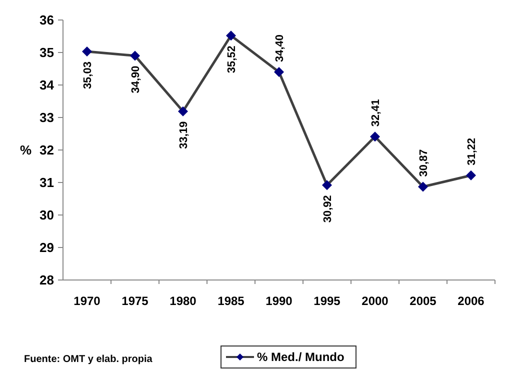 This screenshot has width=507, height=382. I want to click on y-axis-title: %, so click(26, 150).